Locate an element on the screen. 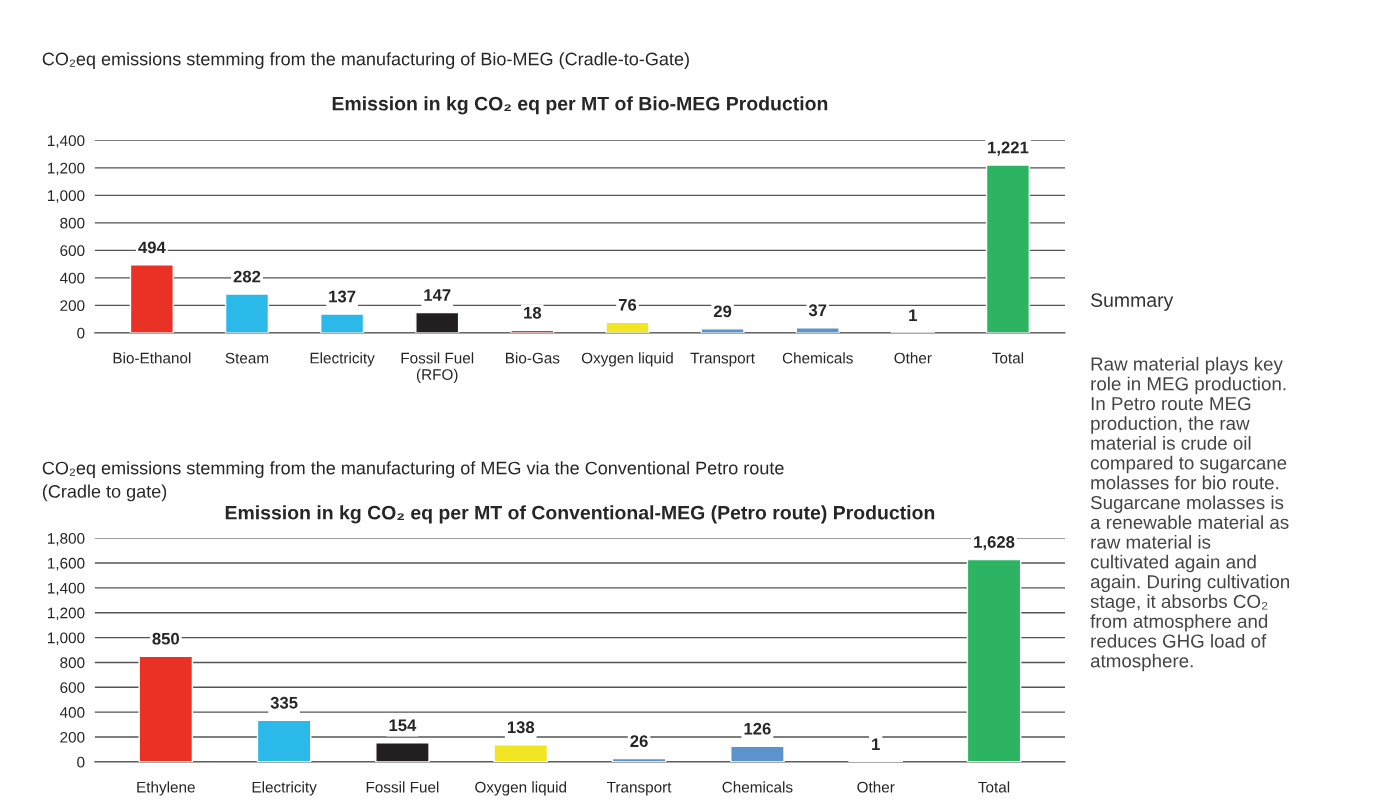  data-label: 126 is located at coordinates (757, 728).